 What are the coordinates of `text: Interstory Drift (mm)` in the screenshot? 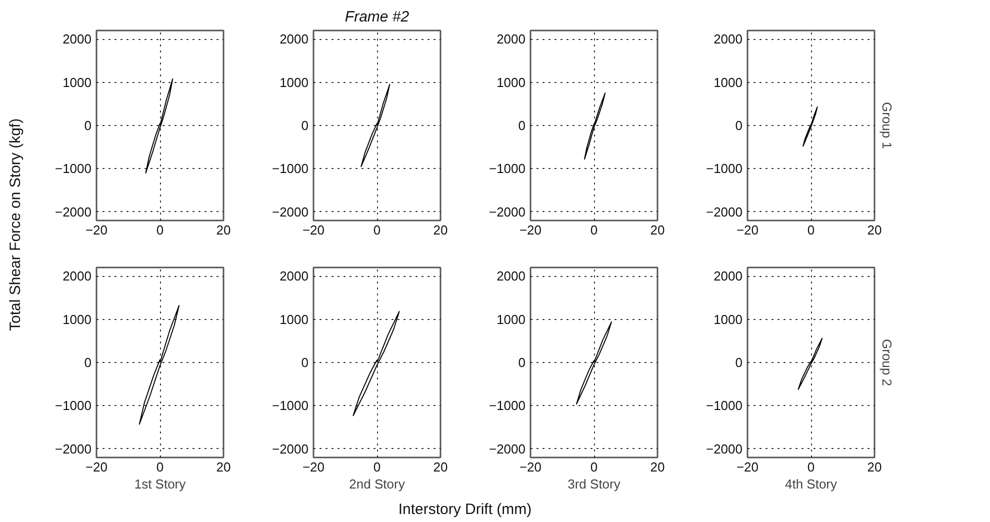 It's located at (465, 510).